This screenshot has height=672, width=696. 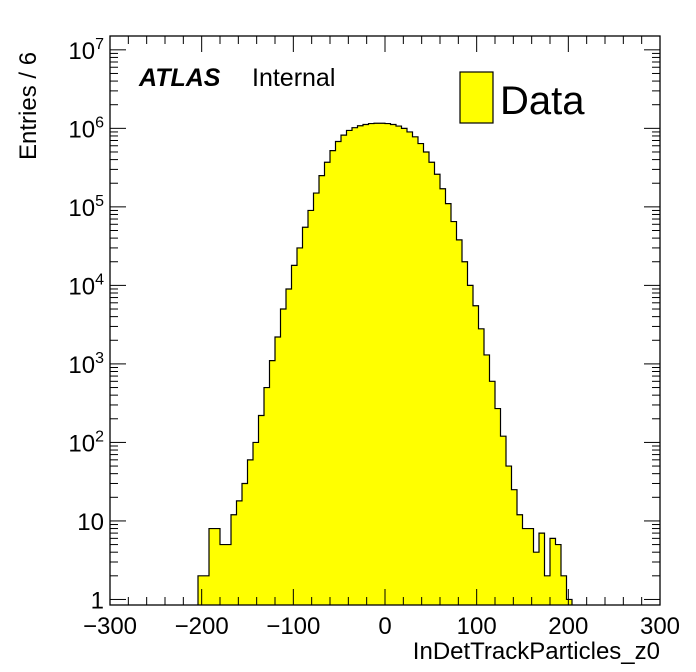 What do you see at coordinates (293, 78) in the screenshot?
I see `internal-label: Internal` at bounding box center [293, 78].